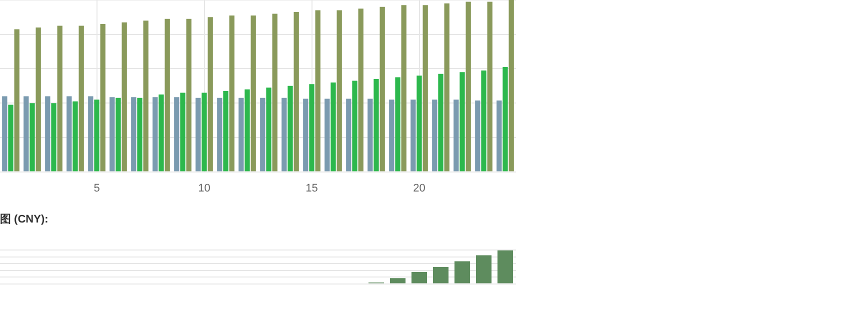 The width and height of the screenshot is (845, 321). Describe the element at coordinates (204, 188) in the screenshot. I see `x-tick-label: 10` at that location.